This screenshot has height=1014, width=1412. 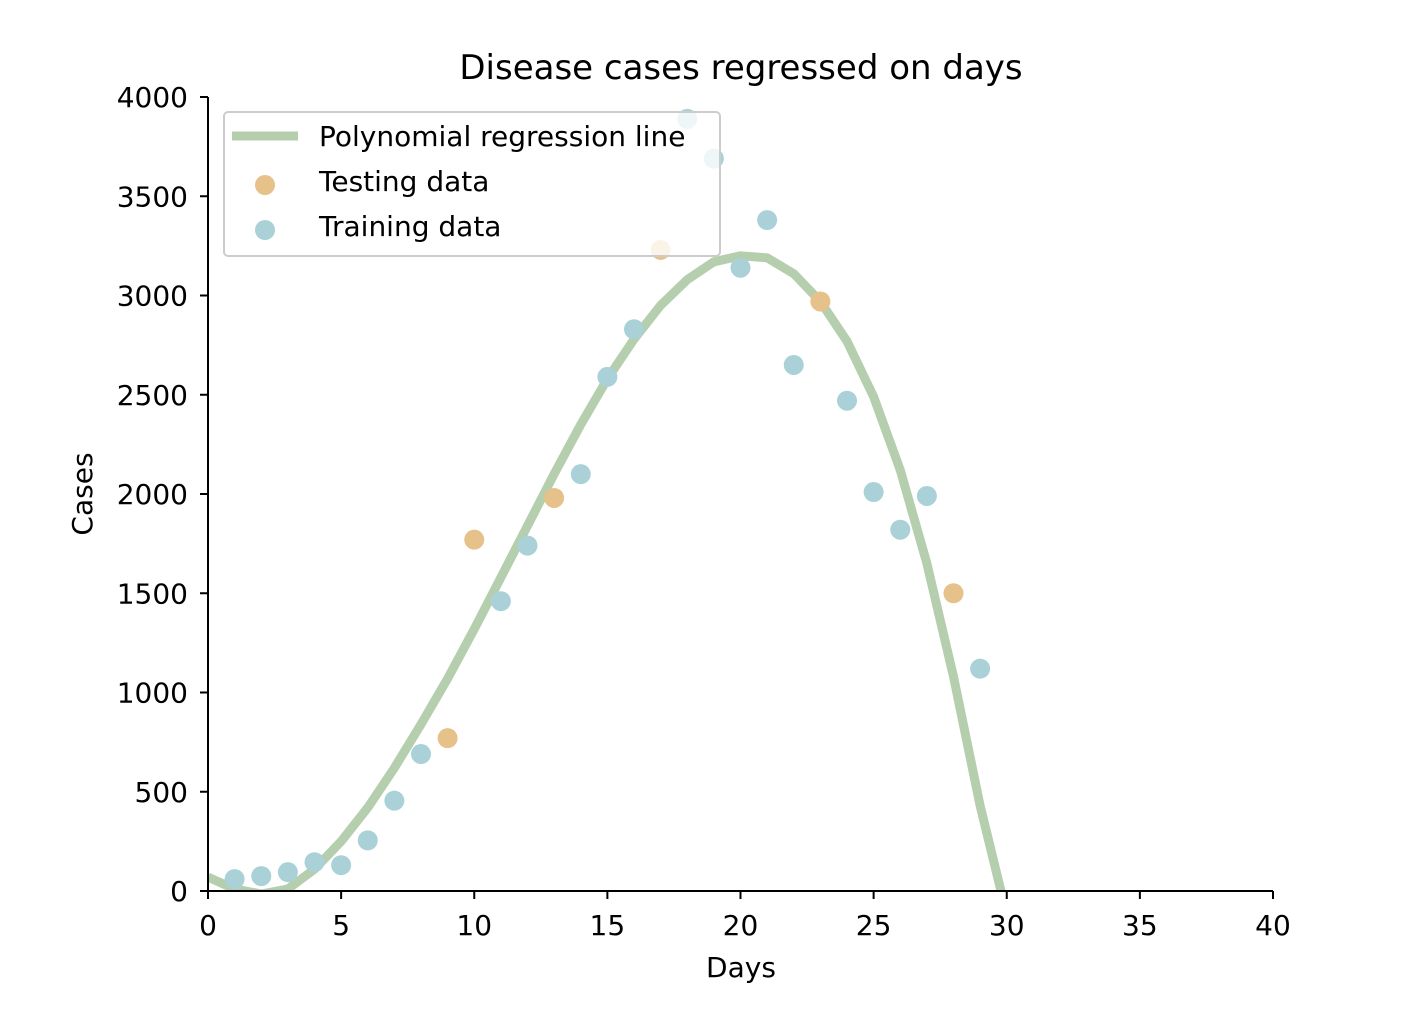 I want to click on y-tick-label: 2500, so click(x=152, y=395).